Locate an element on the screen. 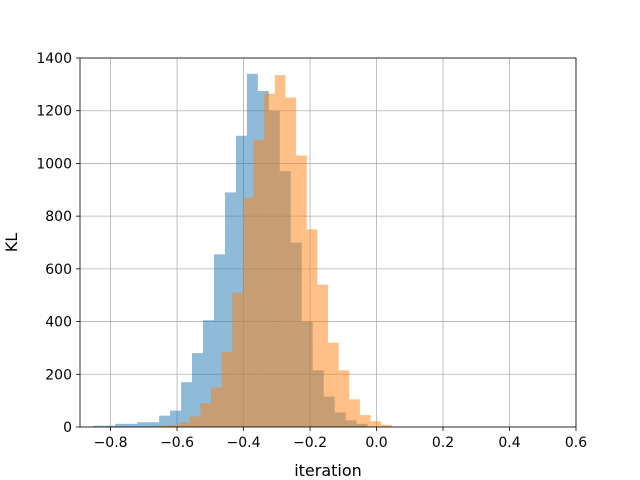 Image resolution: width=640 pixels, height=480 pixels. y-tick-label: 800 is located at coordinates (58, 217).